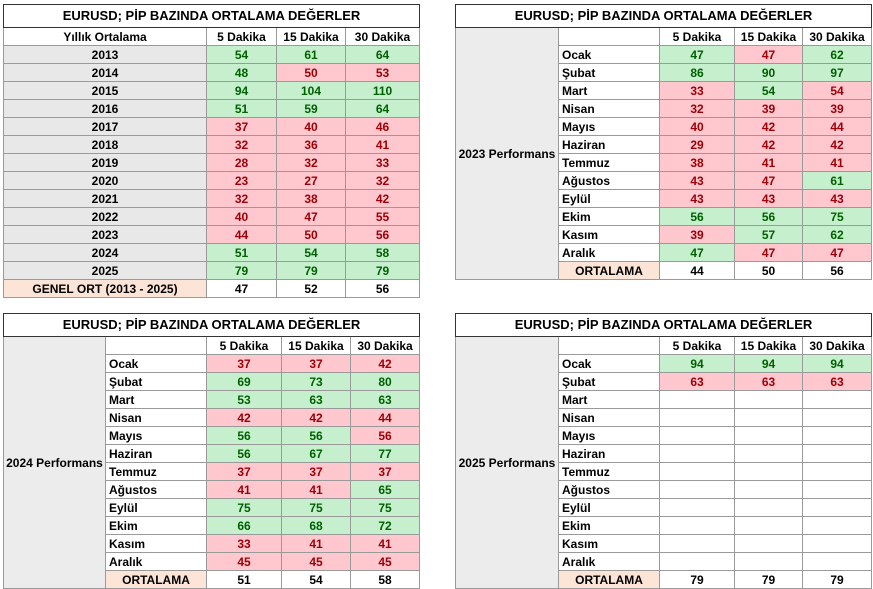 Image resolution: width=873 pixels, height=589 pixels. I want to click on table-row: Eylül 43 43 43, so click(664, 198).